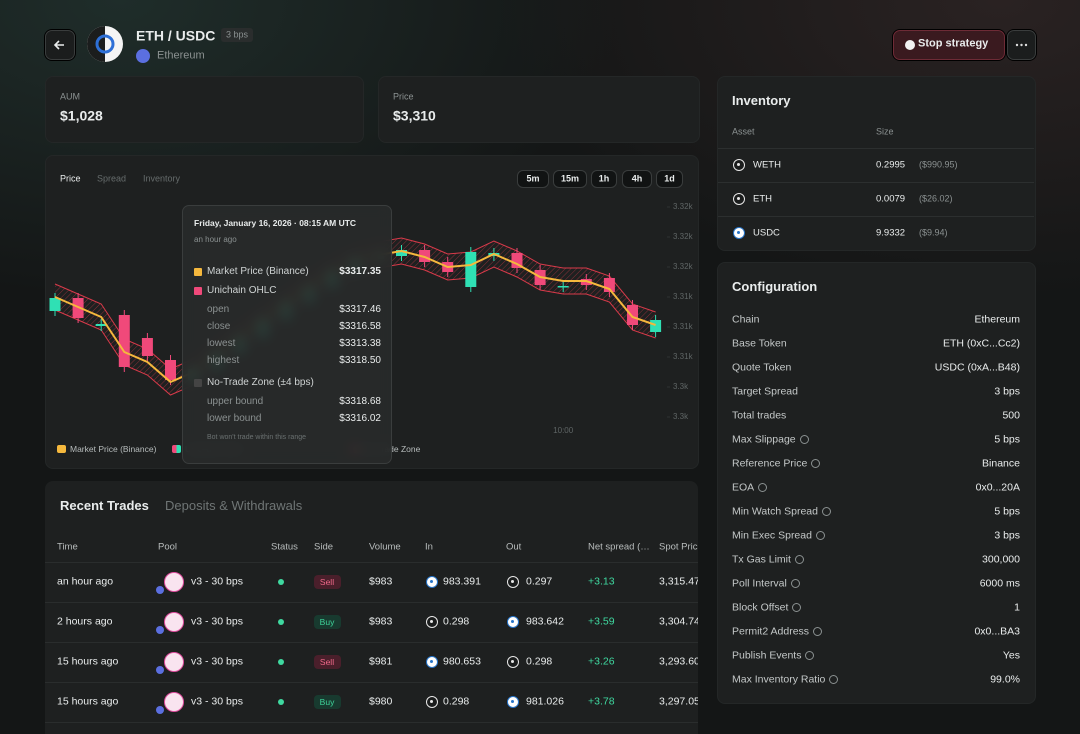 Image resolution: width=1080 pixels, height=734 pixels. I want to click on chart-tab: Price, so click(70, 178).